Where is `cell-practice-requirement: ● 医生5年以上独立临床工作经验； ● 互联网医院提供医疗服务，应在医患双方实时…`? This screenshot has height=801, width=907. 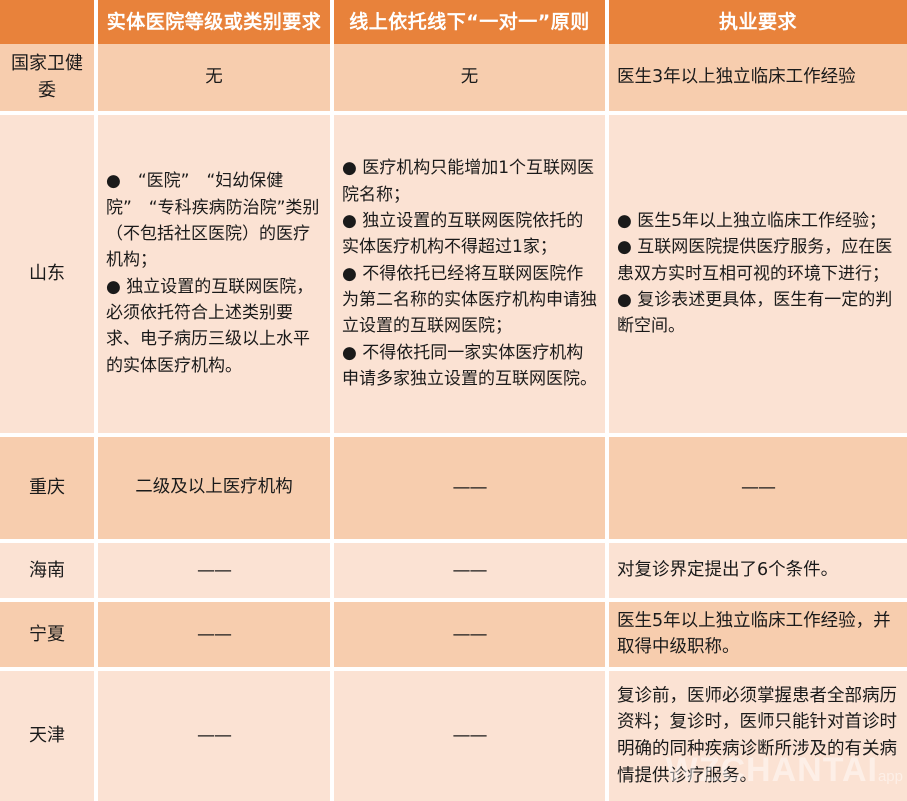
cell-practice-requirement: ● 医生5年以上独立临床工作经验； ● 互联网医院提供医疗服务，应在医患双方实时… is located at coordinates (758, 276).